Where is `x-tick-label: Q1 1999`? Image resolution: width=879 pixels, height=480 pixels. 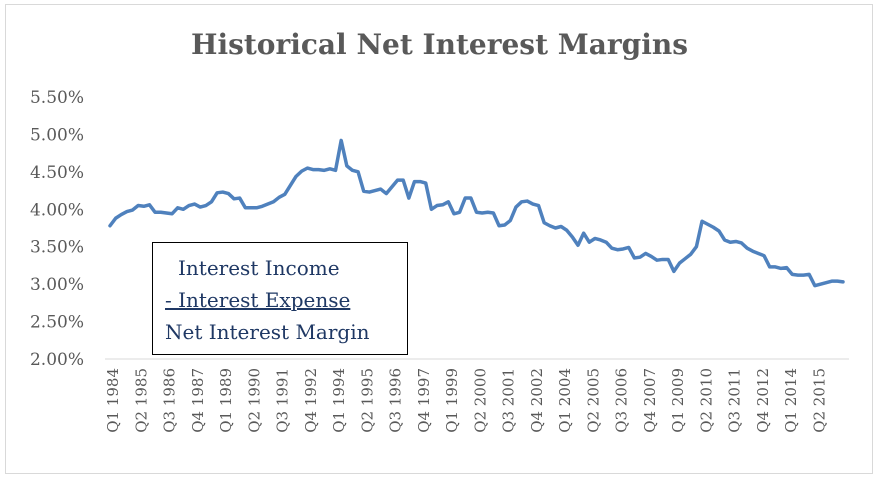
x-tick-label: Q1 1999 is located at coordinates (452, 400).